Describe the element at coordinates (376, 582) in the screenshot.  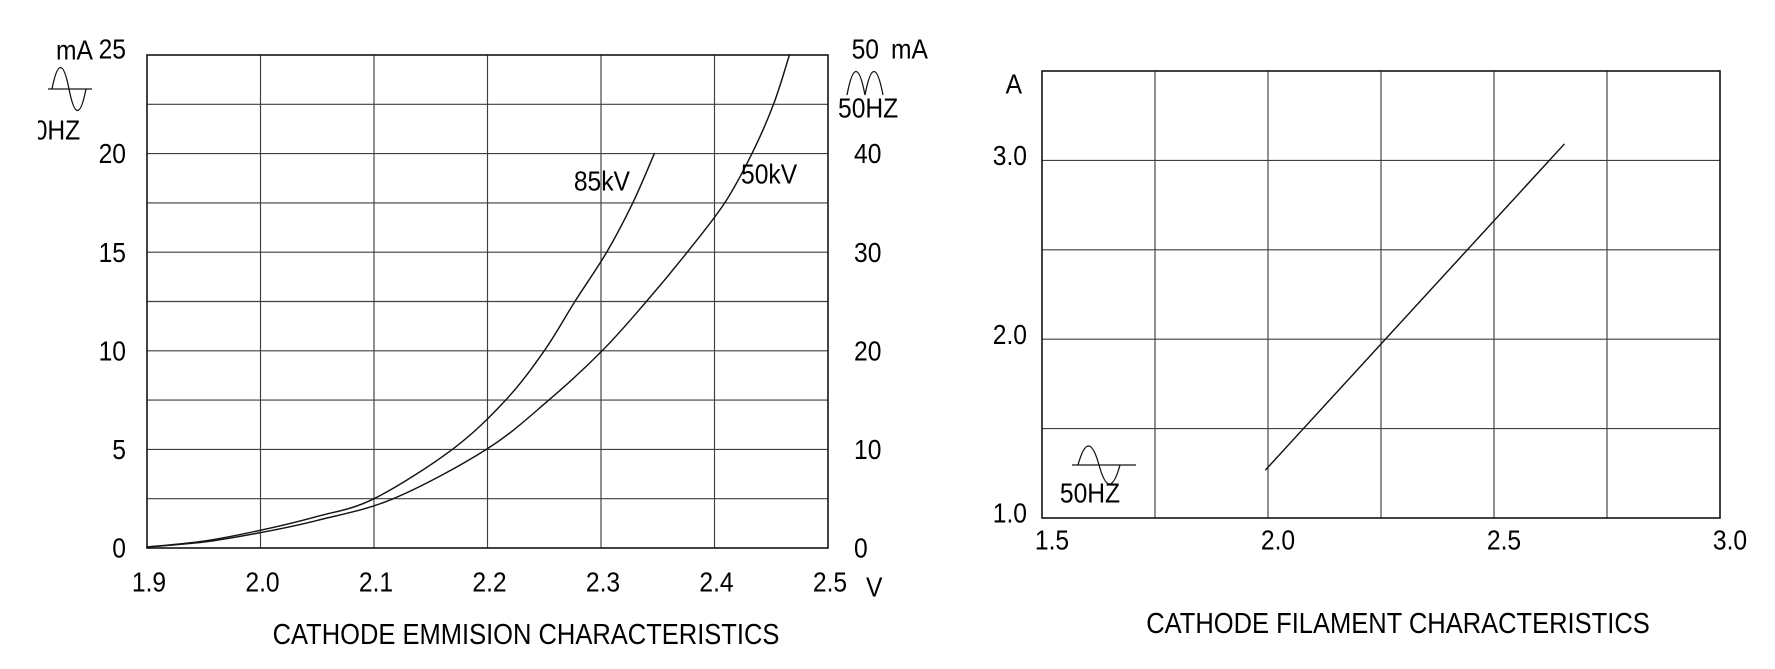
I see `x-tick-label: 2.1` at that location.